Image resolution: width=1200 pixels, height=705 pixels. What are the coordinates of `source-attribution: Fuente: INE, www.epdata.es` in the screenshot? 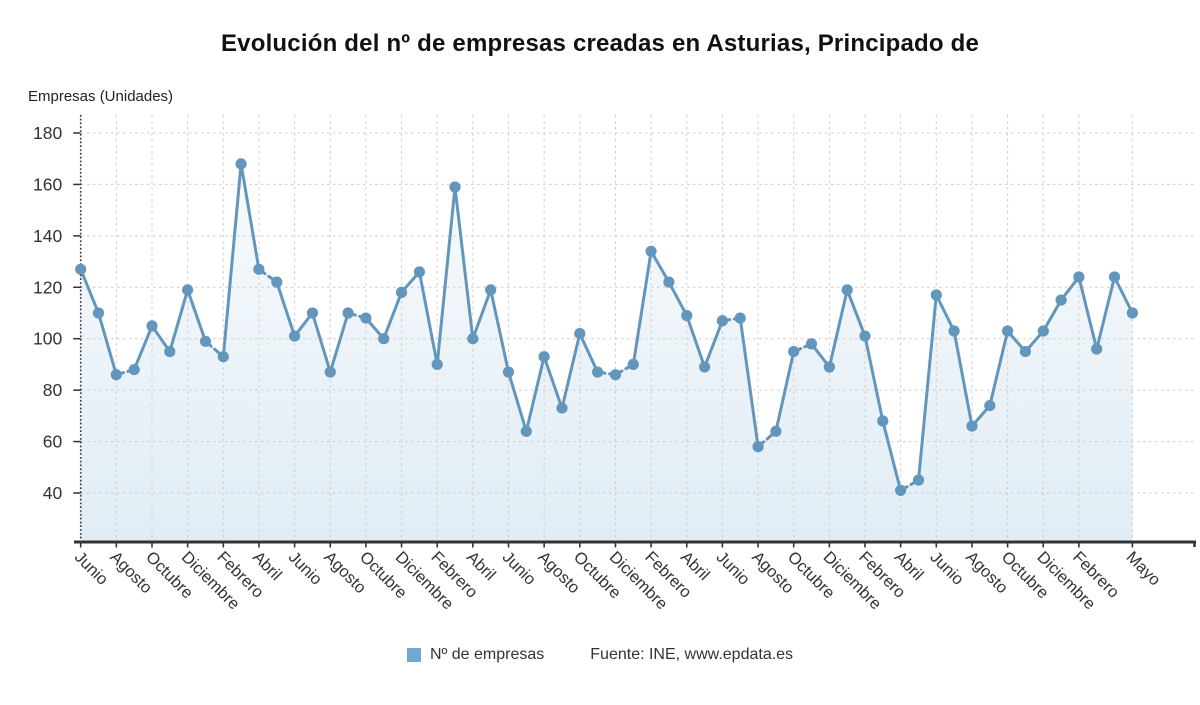 It's located at (692, 654).